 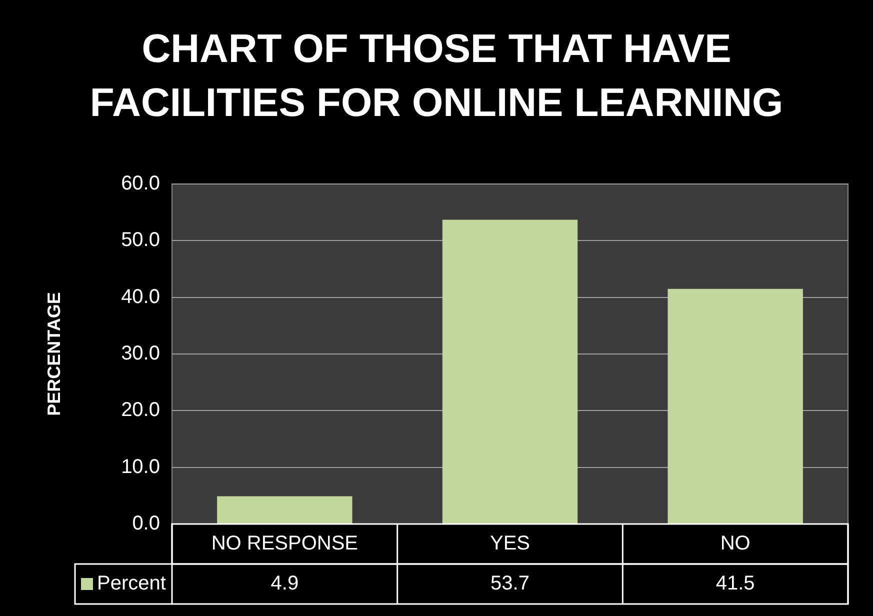 What do you see at coordinates (140, 240) in the screenshot?
I see `y-tick-label: 50.0` at bounding box center [140, 240].